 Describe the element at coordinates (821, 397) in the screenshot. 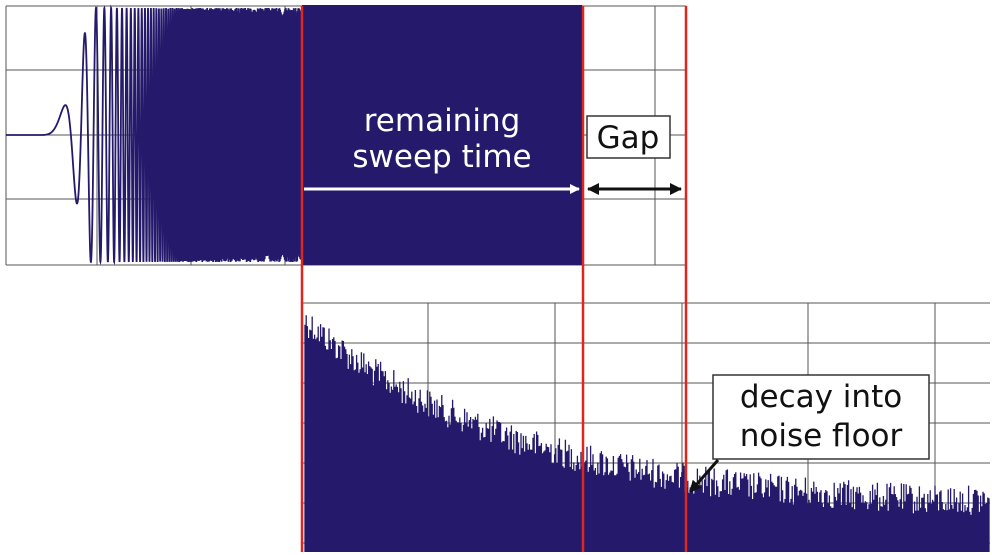

I see `decay-label-line1: decay into` at that location.